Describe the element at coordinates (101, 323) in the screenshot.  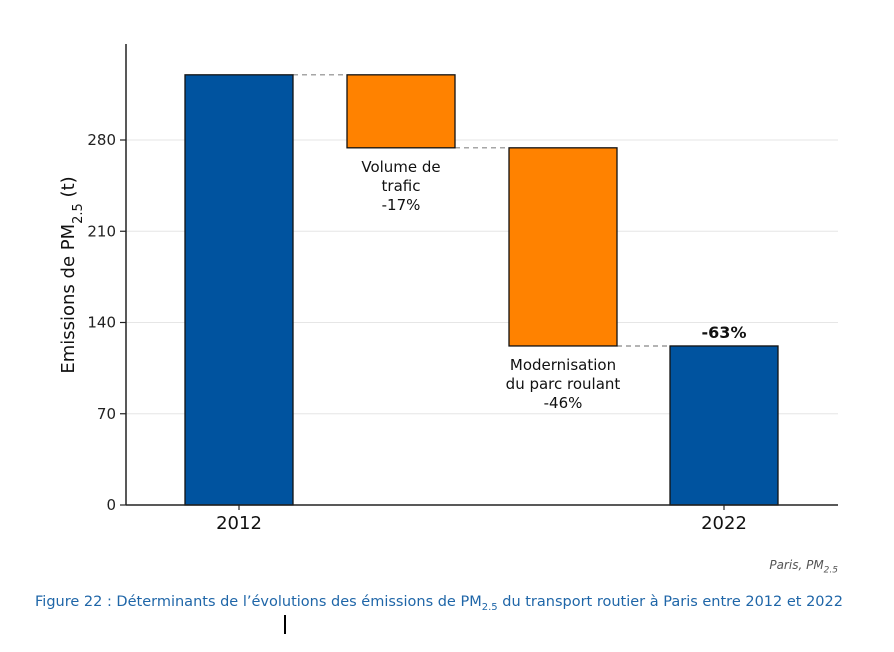
I see `y-tick-label: 140` at that location.